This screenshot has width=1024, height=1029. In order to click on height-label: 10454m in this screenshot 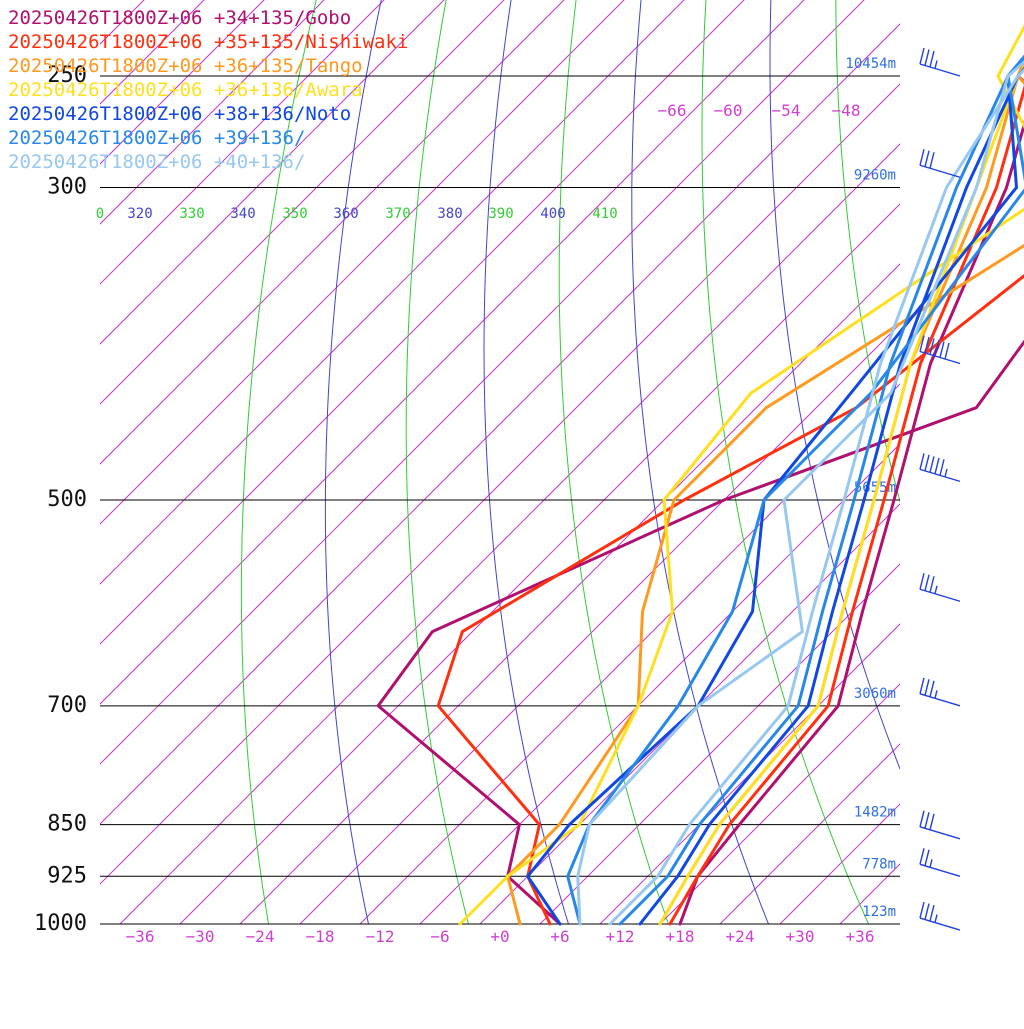, I will do `click(870, 64)`.